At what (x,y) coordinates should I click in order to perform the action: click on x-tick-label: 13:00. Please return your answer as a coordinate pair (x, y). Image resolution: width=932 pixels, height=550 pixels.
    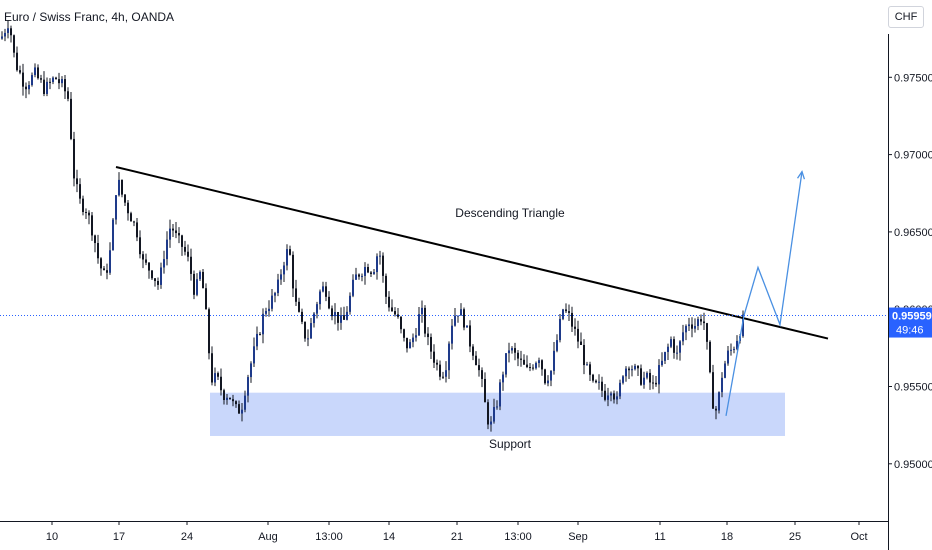
    Looking at the image, I should click on (518, 537).